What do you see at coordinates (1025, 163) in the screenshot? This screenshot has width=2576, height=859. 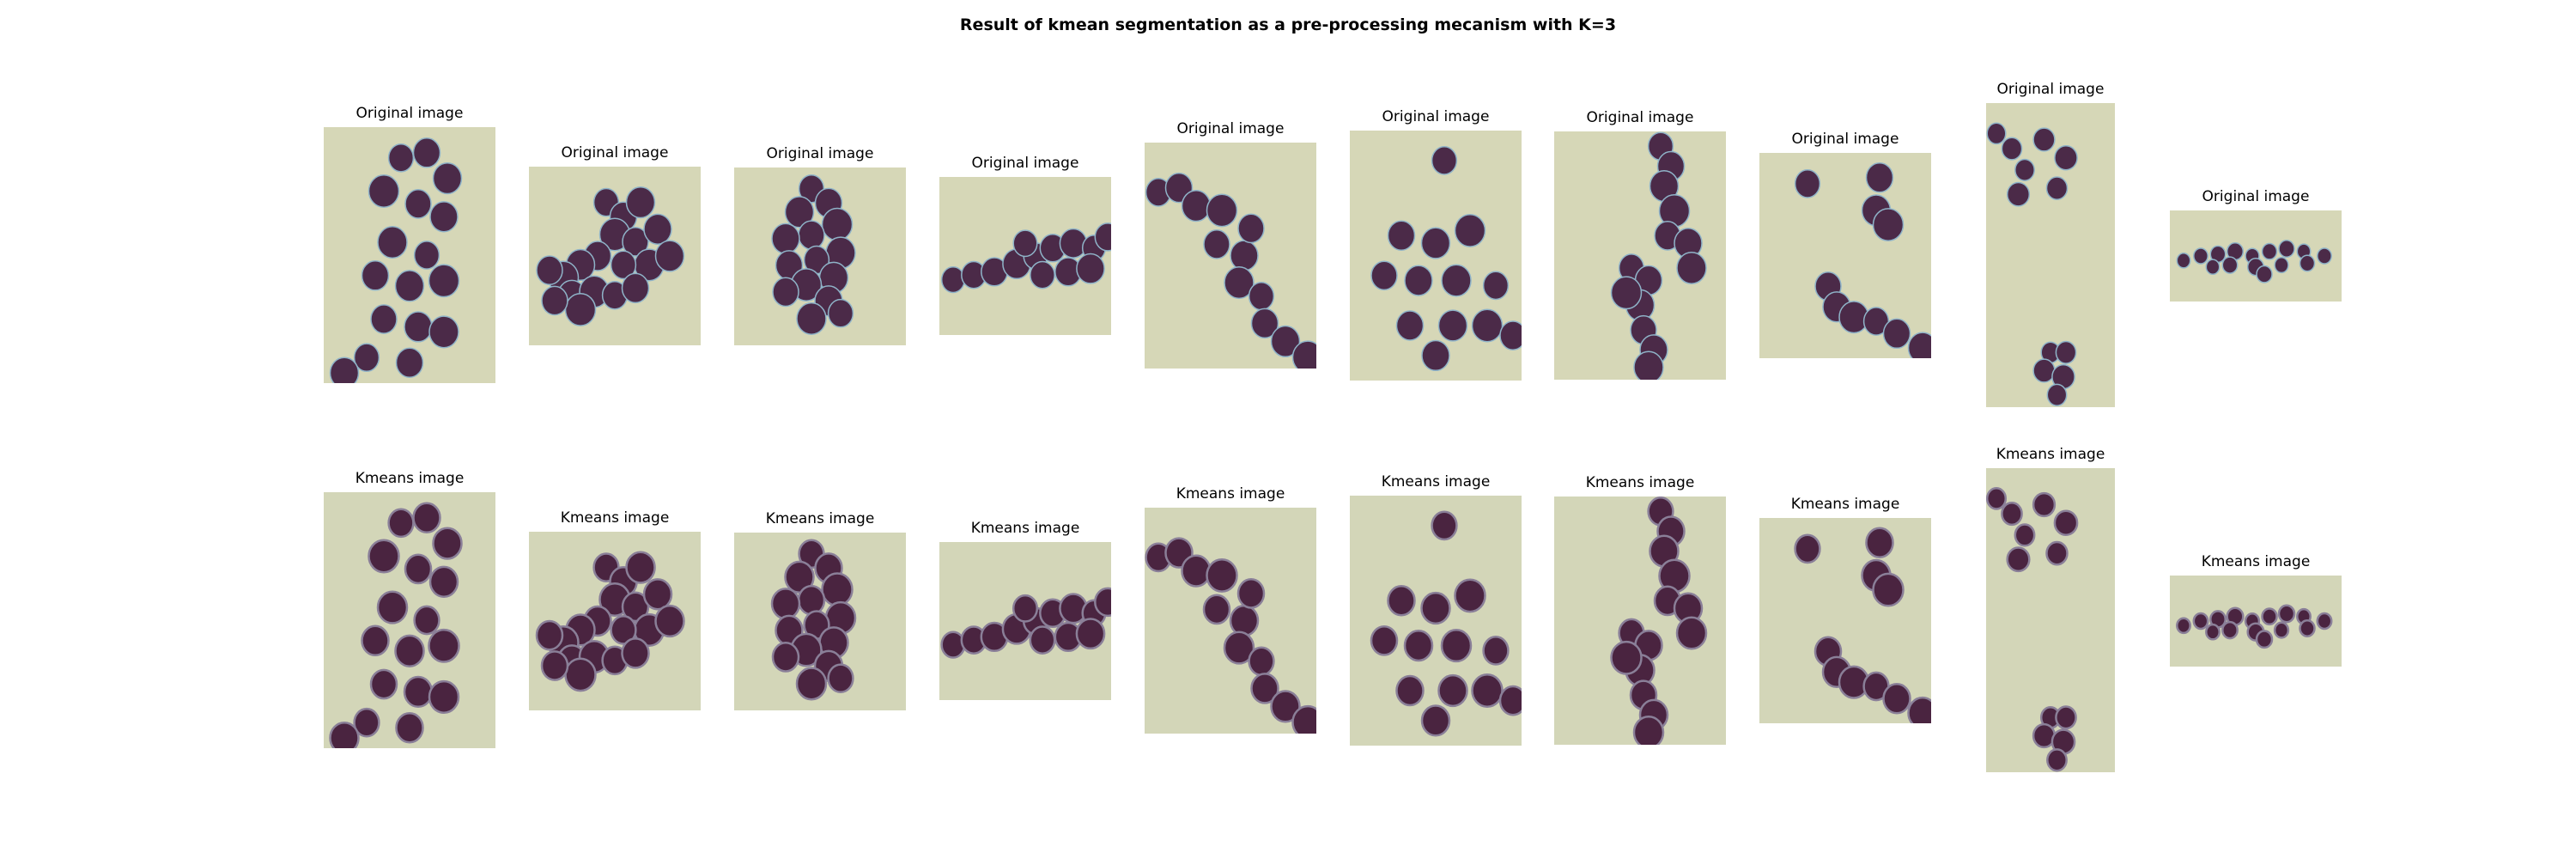 I see `original-image-title-4: Original image` at bounding box center [1025, 163].